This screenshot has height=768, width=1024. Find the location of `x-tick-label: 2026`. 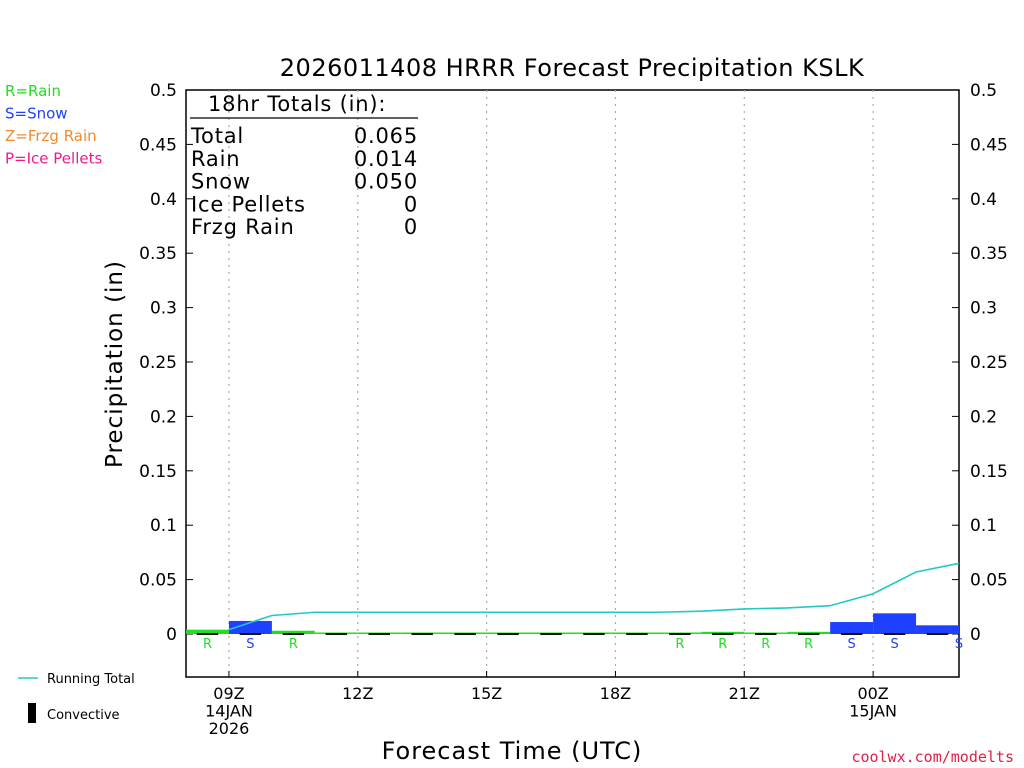

x-tick-label: 2026 is located at coordinates (229, 728).